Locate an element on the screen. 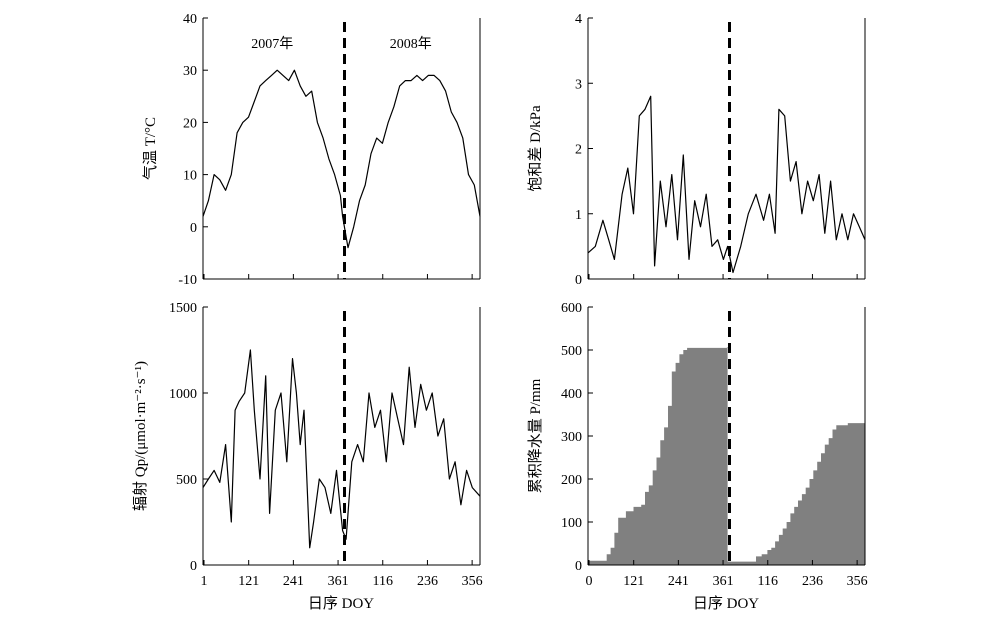 The width and height of the screenshot is (1000, 617). y-axis-label: 饱和差 D/kPa is located at coordinates (535, 148).